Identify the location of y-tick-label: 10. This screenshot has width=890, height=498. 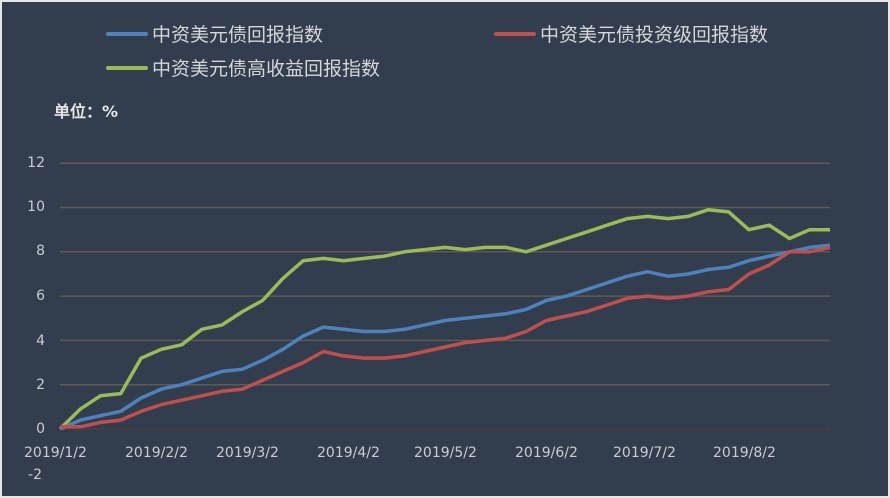
(36, 207).